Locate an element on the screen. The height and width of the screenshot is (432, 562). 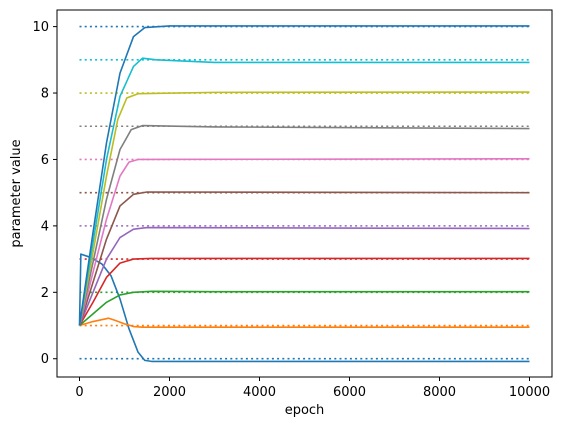
x-tick-label: 6000 is located at coordinates (349, 392).